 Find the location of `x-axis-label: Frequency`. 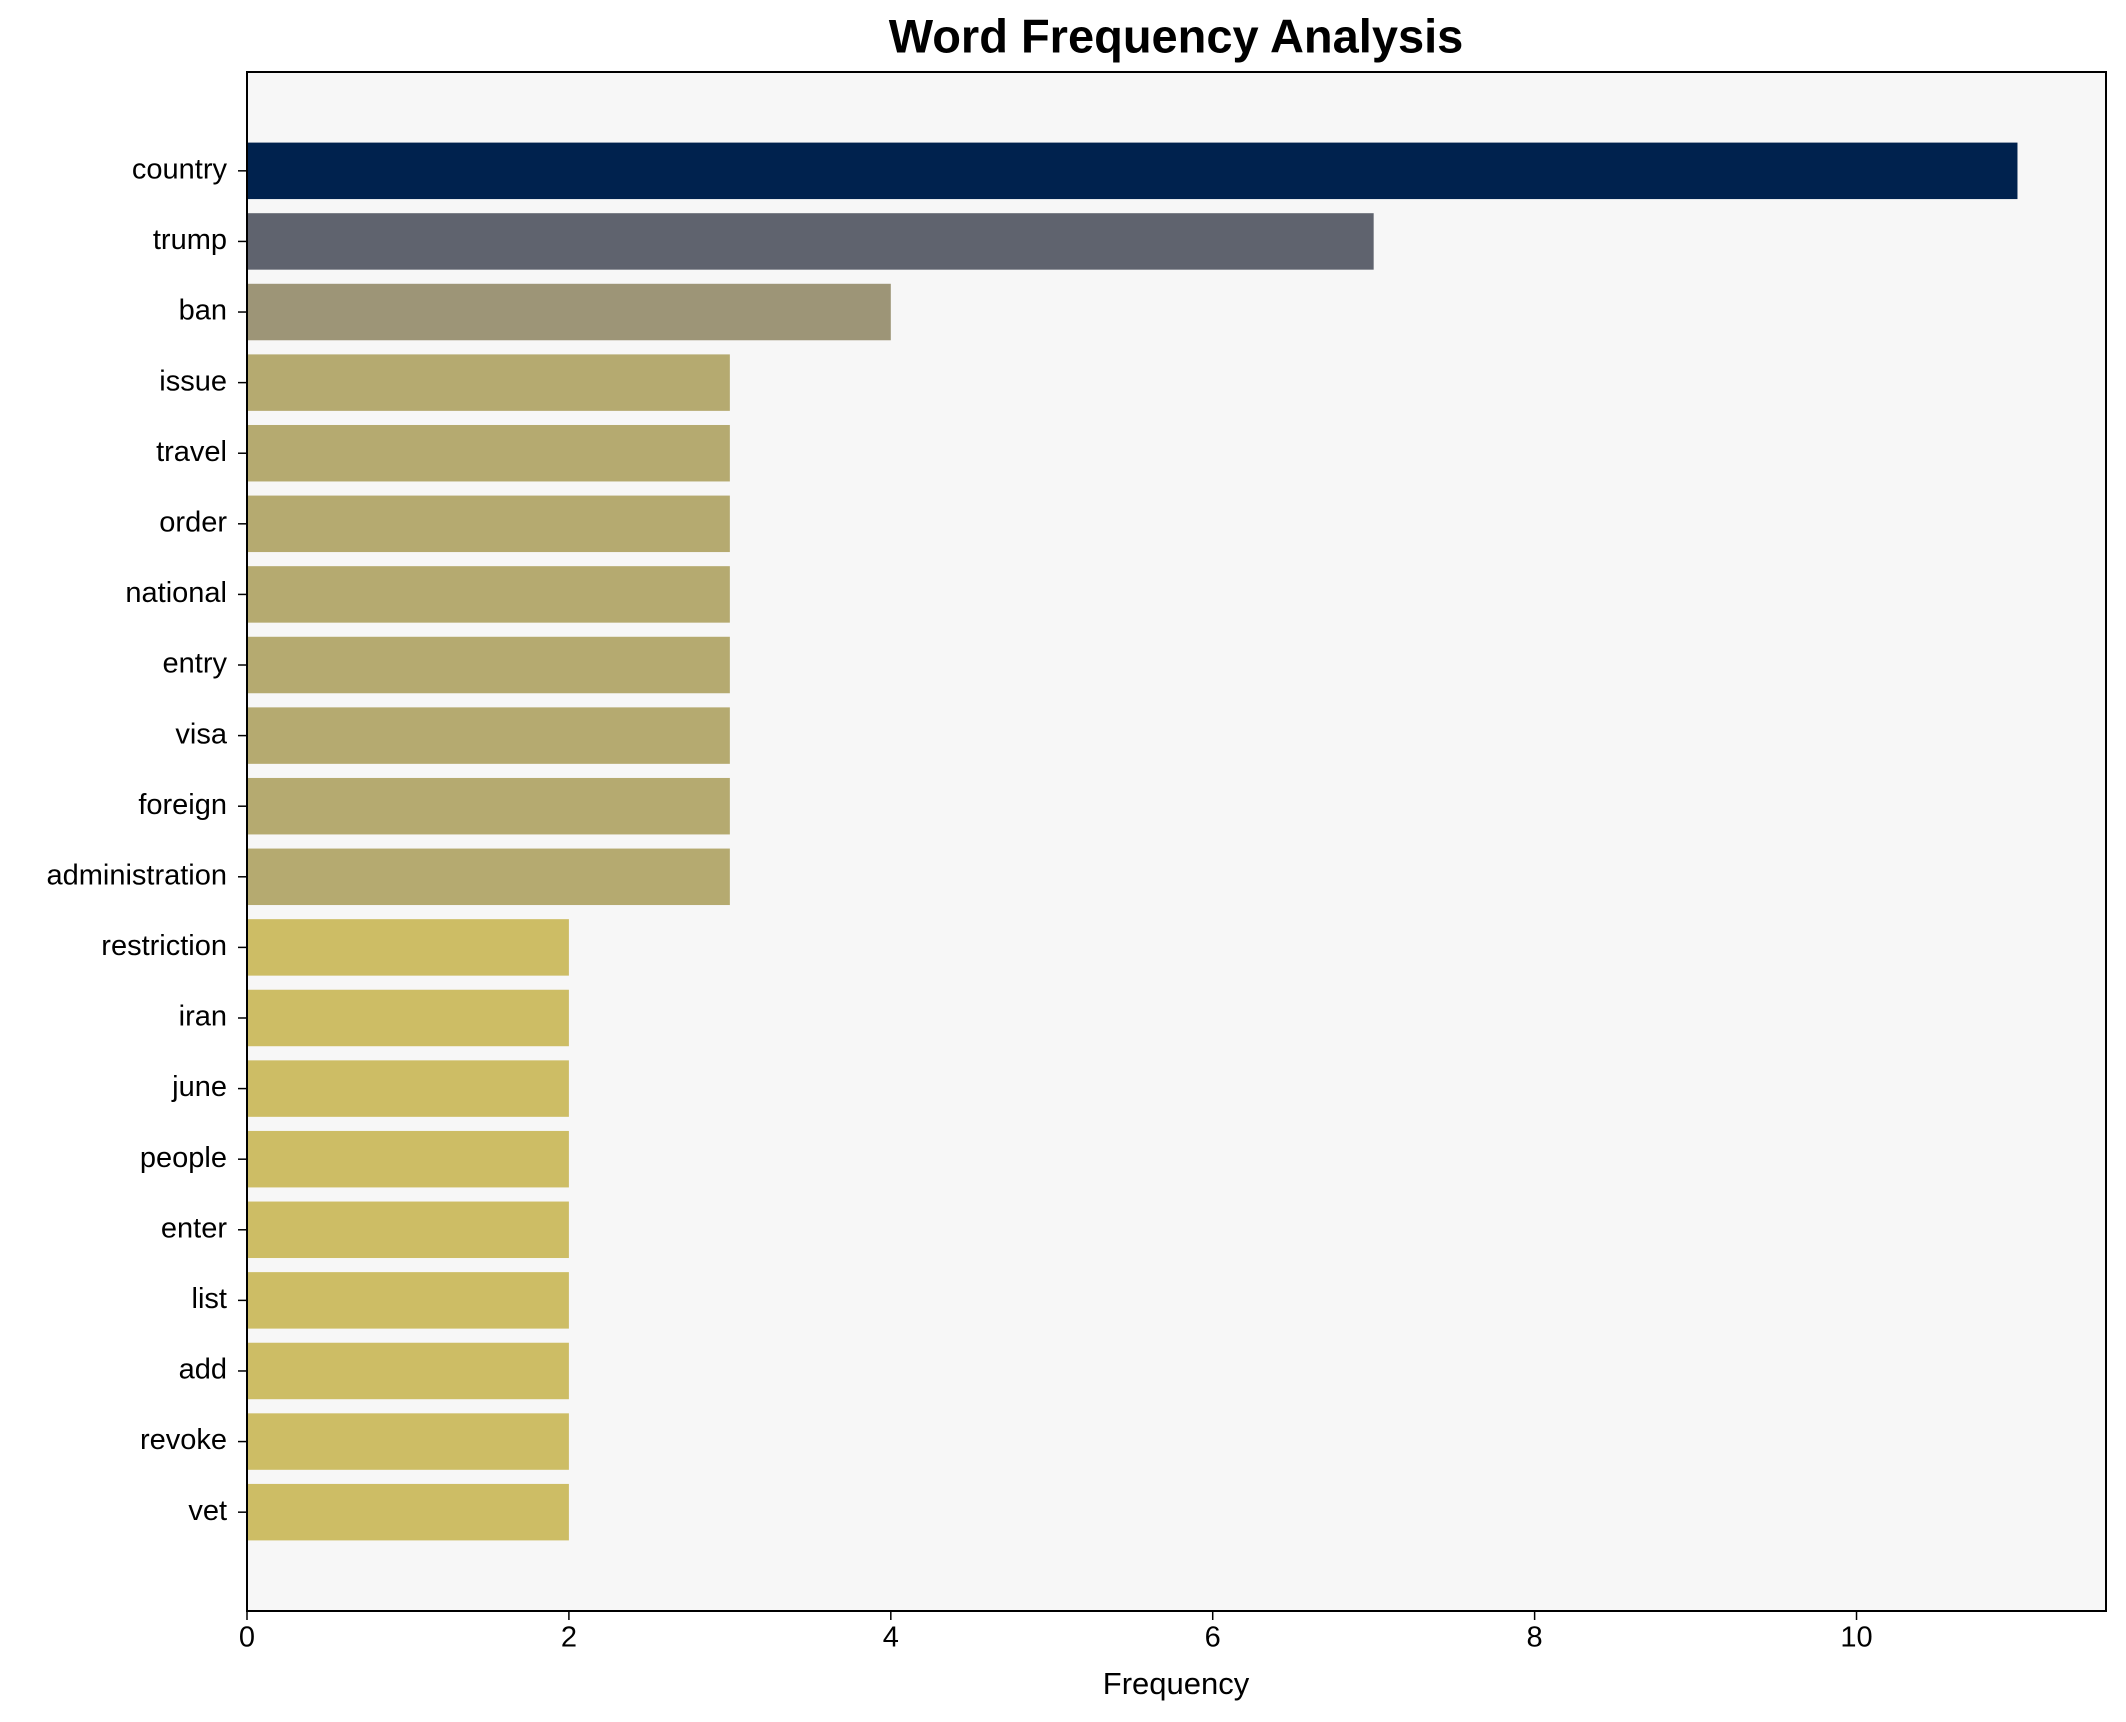

x-axis-label: Frequency is located at coordinates (1176, 1683).